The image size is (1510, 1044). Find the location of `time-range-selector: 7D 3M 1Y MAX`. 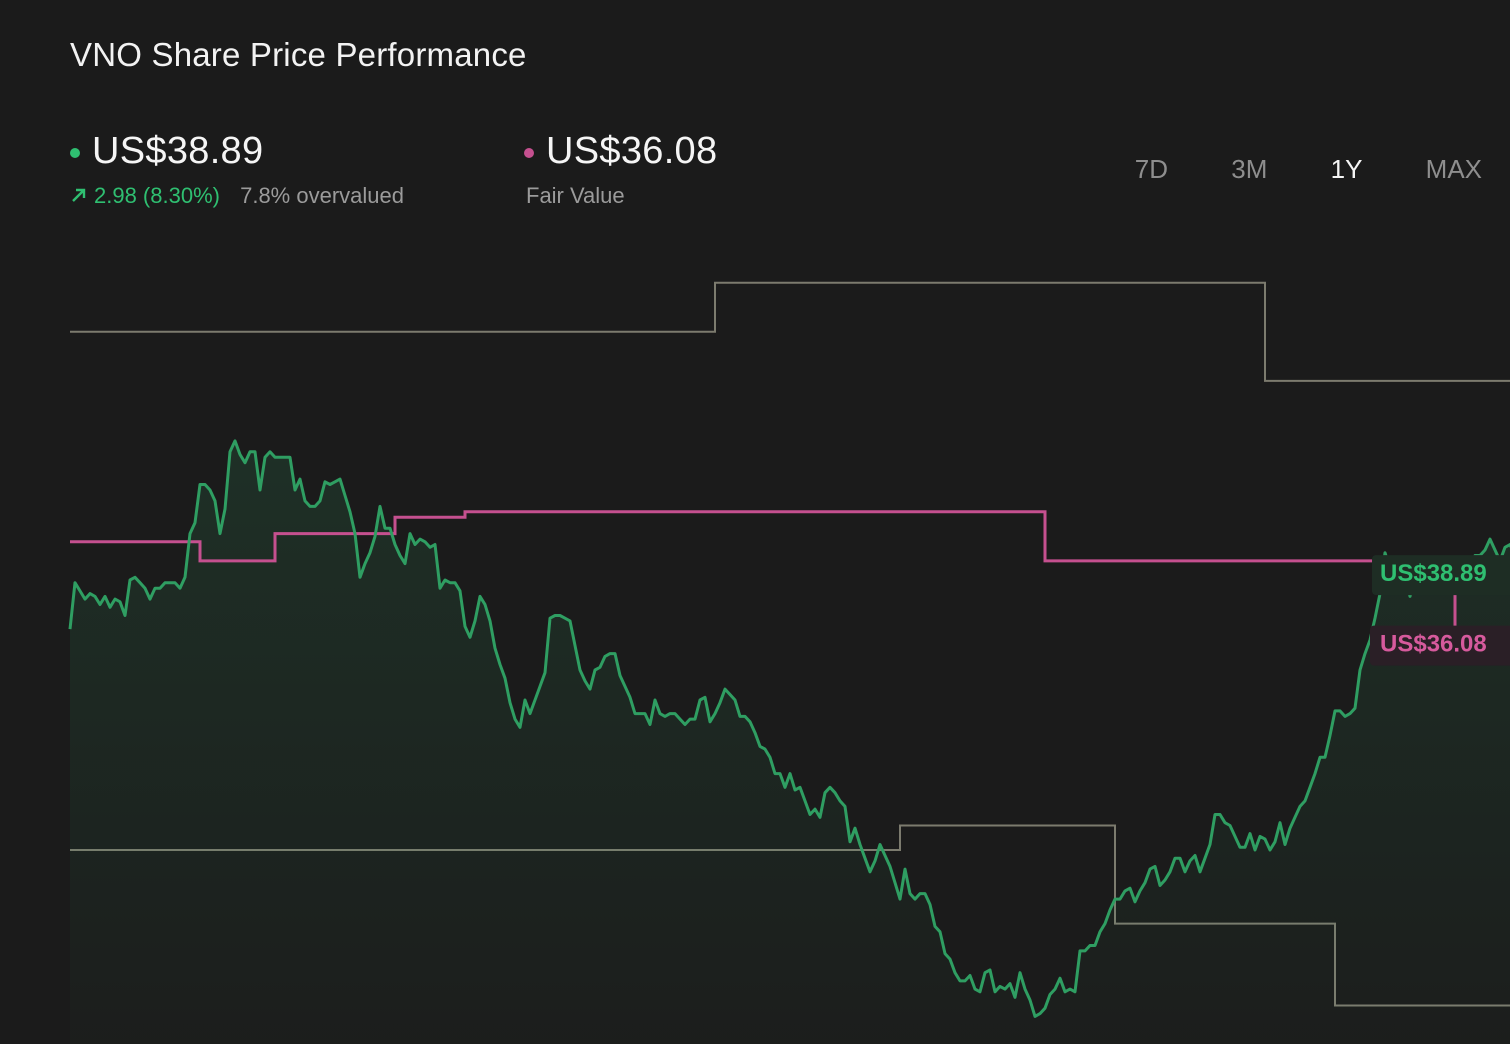

time-range-selector: 7D 3M 1Y MAX is located at coordinates (1280, 169).